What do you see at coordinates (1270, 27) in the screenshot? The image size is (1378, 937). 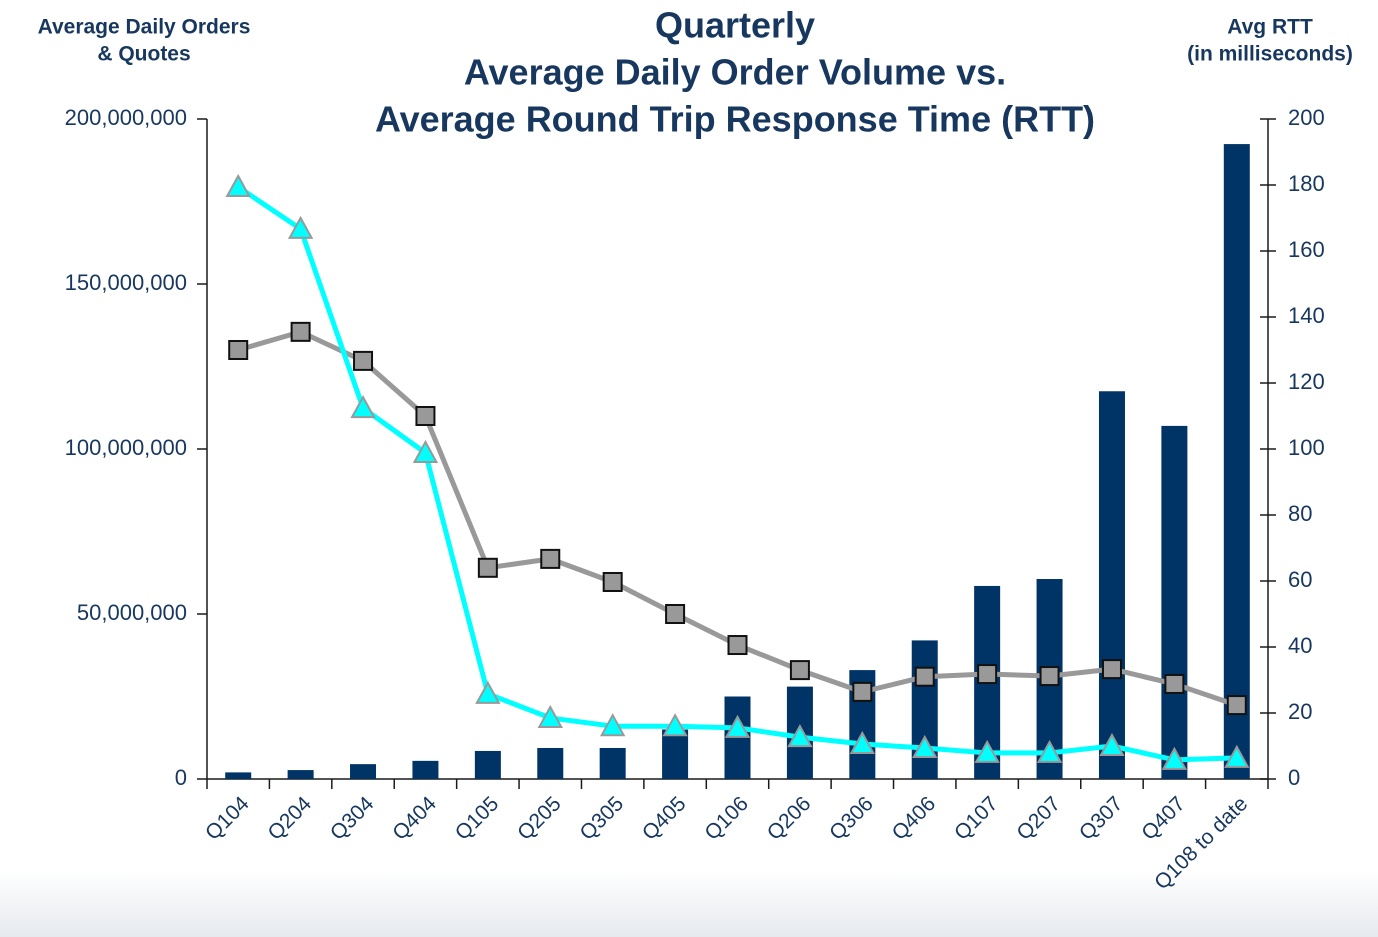 I see `y2-axis-title: Avg RTT` at bounding box center [1270, 27].